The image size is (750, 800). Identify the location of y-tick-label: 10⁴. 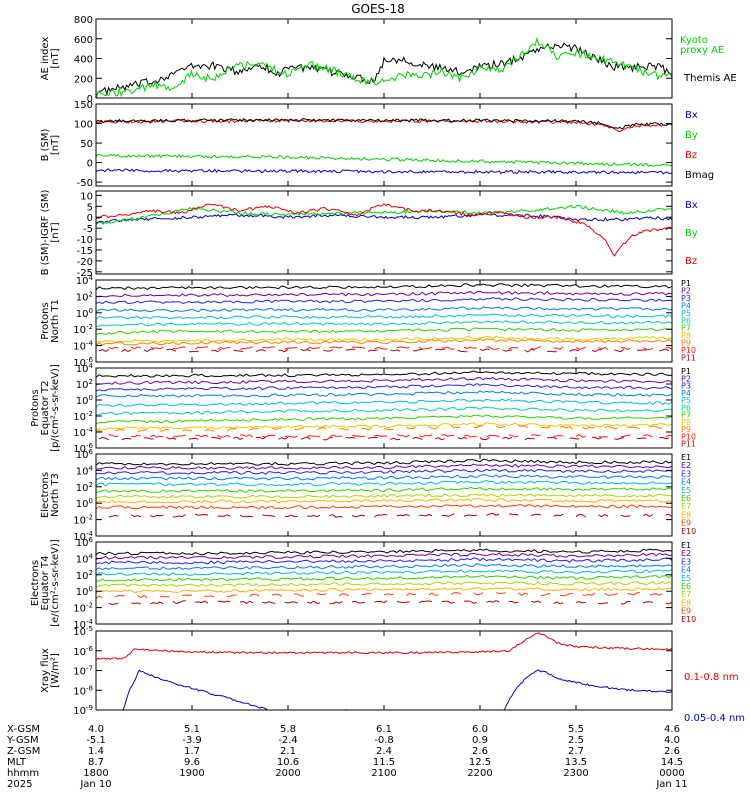
(85, 558).